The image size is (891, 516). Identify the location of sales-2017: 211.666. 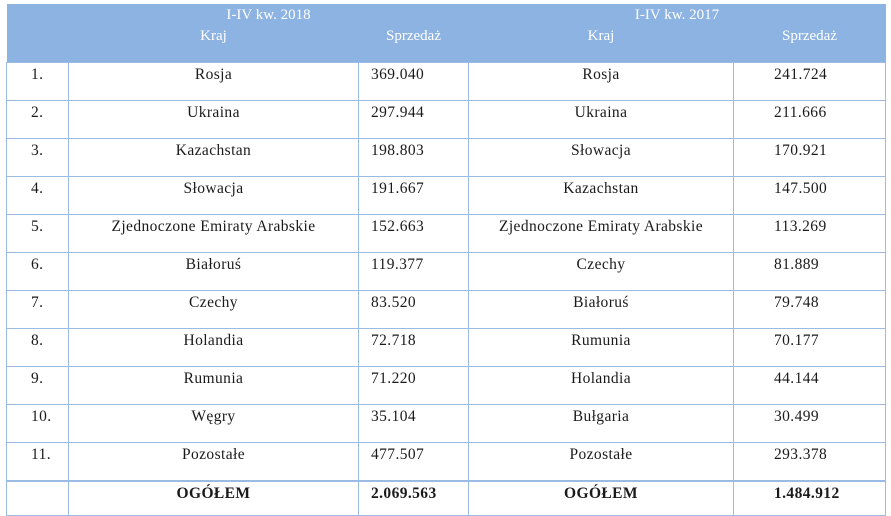
(809, 119).